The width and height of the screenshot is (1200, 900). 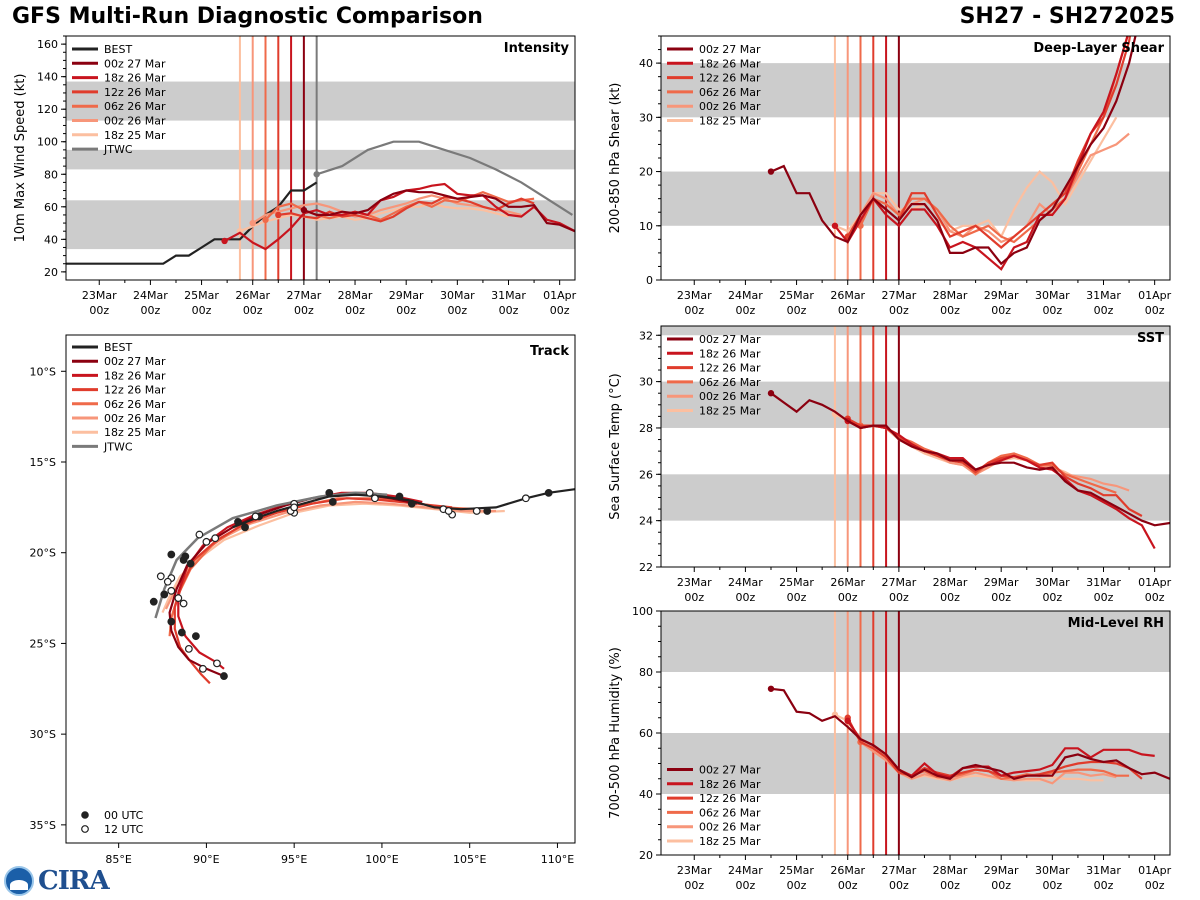 I want to click on track-jtwc-line, so click(x=271, y=555).